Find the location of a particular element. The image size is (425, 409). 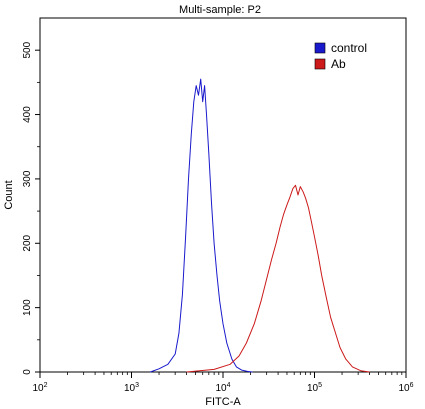

chart-title: Multi-sample: P2 is located at coordinates (220, 10).